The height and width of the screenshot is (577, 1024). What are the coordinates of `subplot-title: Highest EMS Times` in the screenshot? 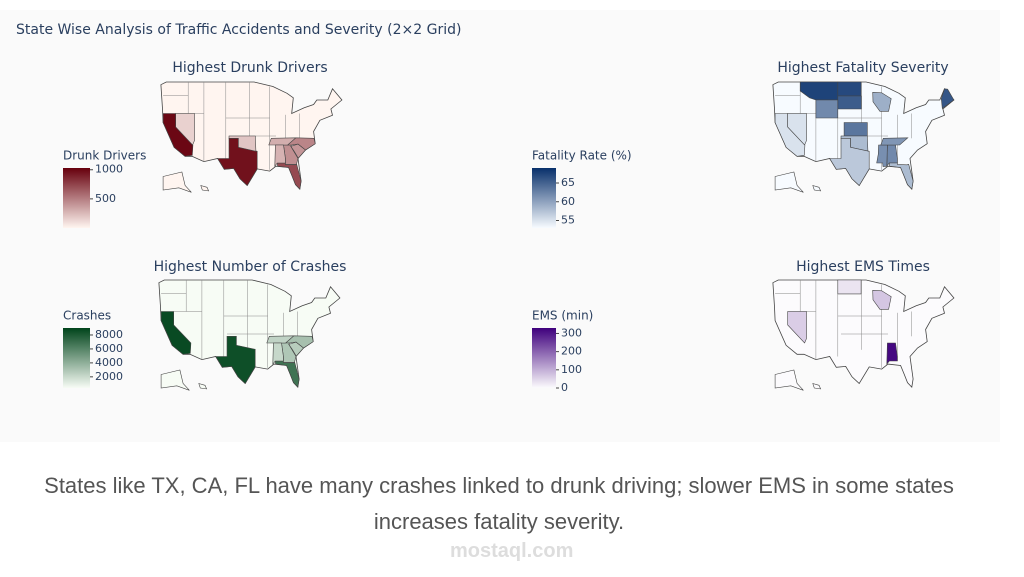 It's located at (863, 267).